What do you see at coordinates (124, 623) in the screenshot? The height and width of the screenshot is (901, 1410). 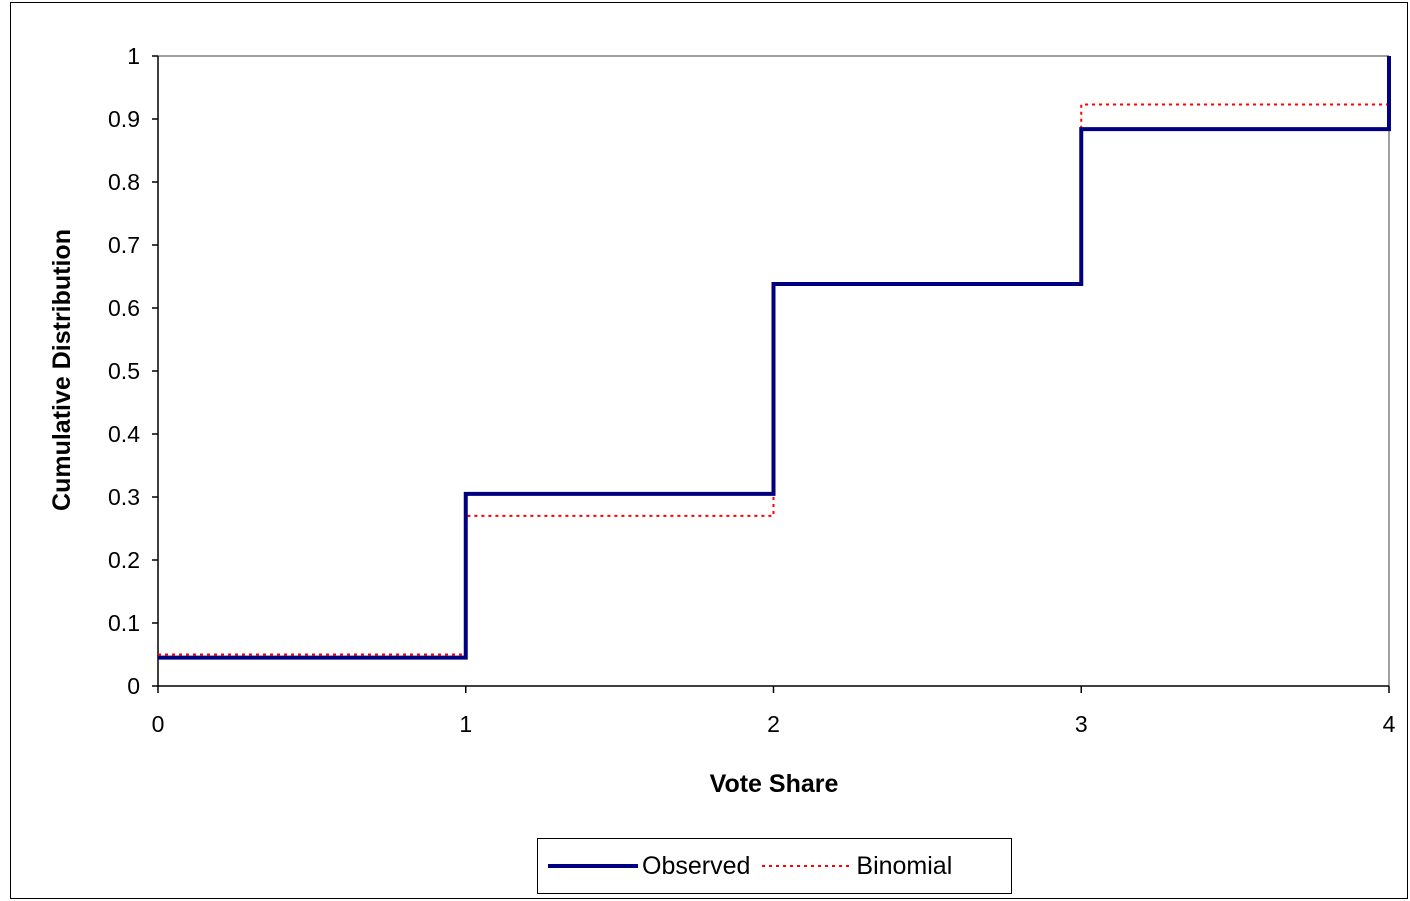 I see `y-tick-label: 0.1` at bounding box center [124, 623].